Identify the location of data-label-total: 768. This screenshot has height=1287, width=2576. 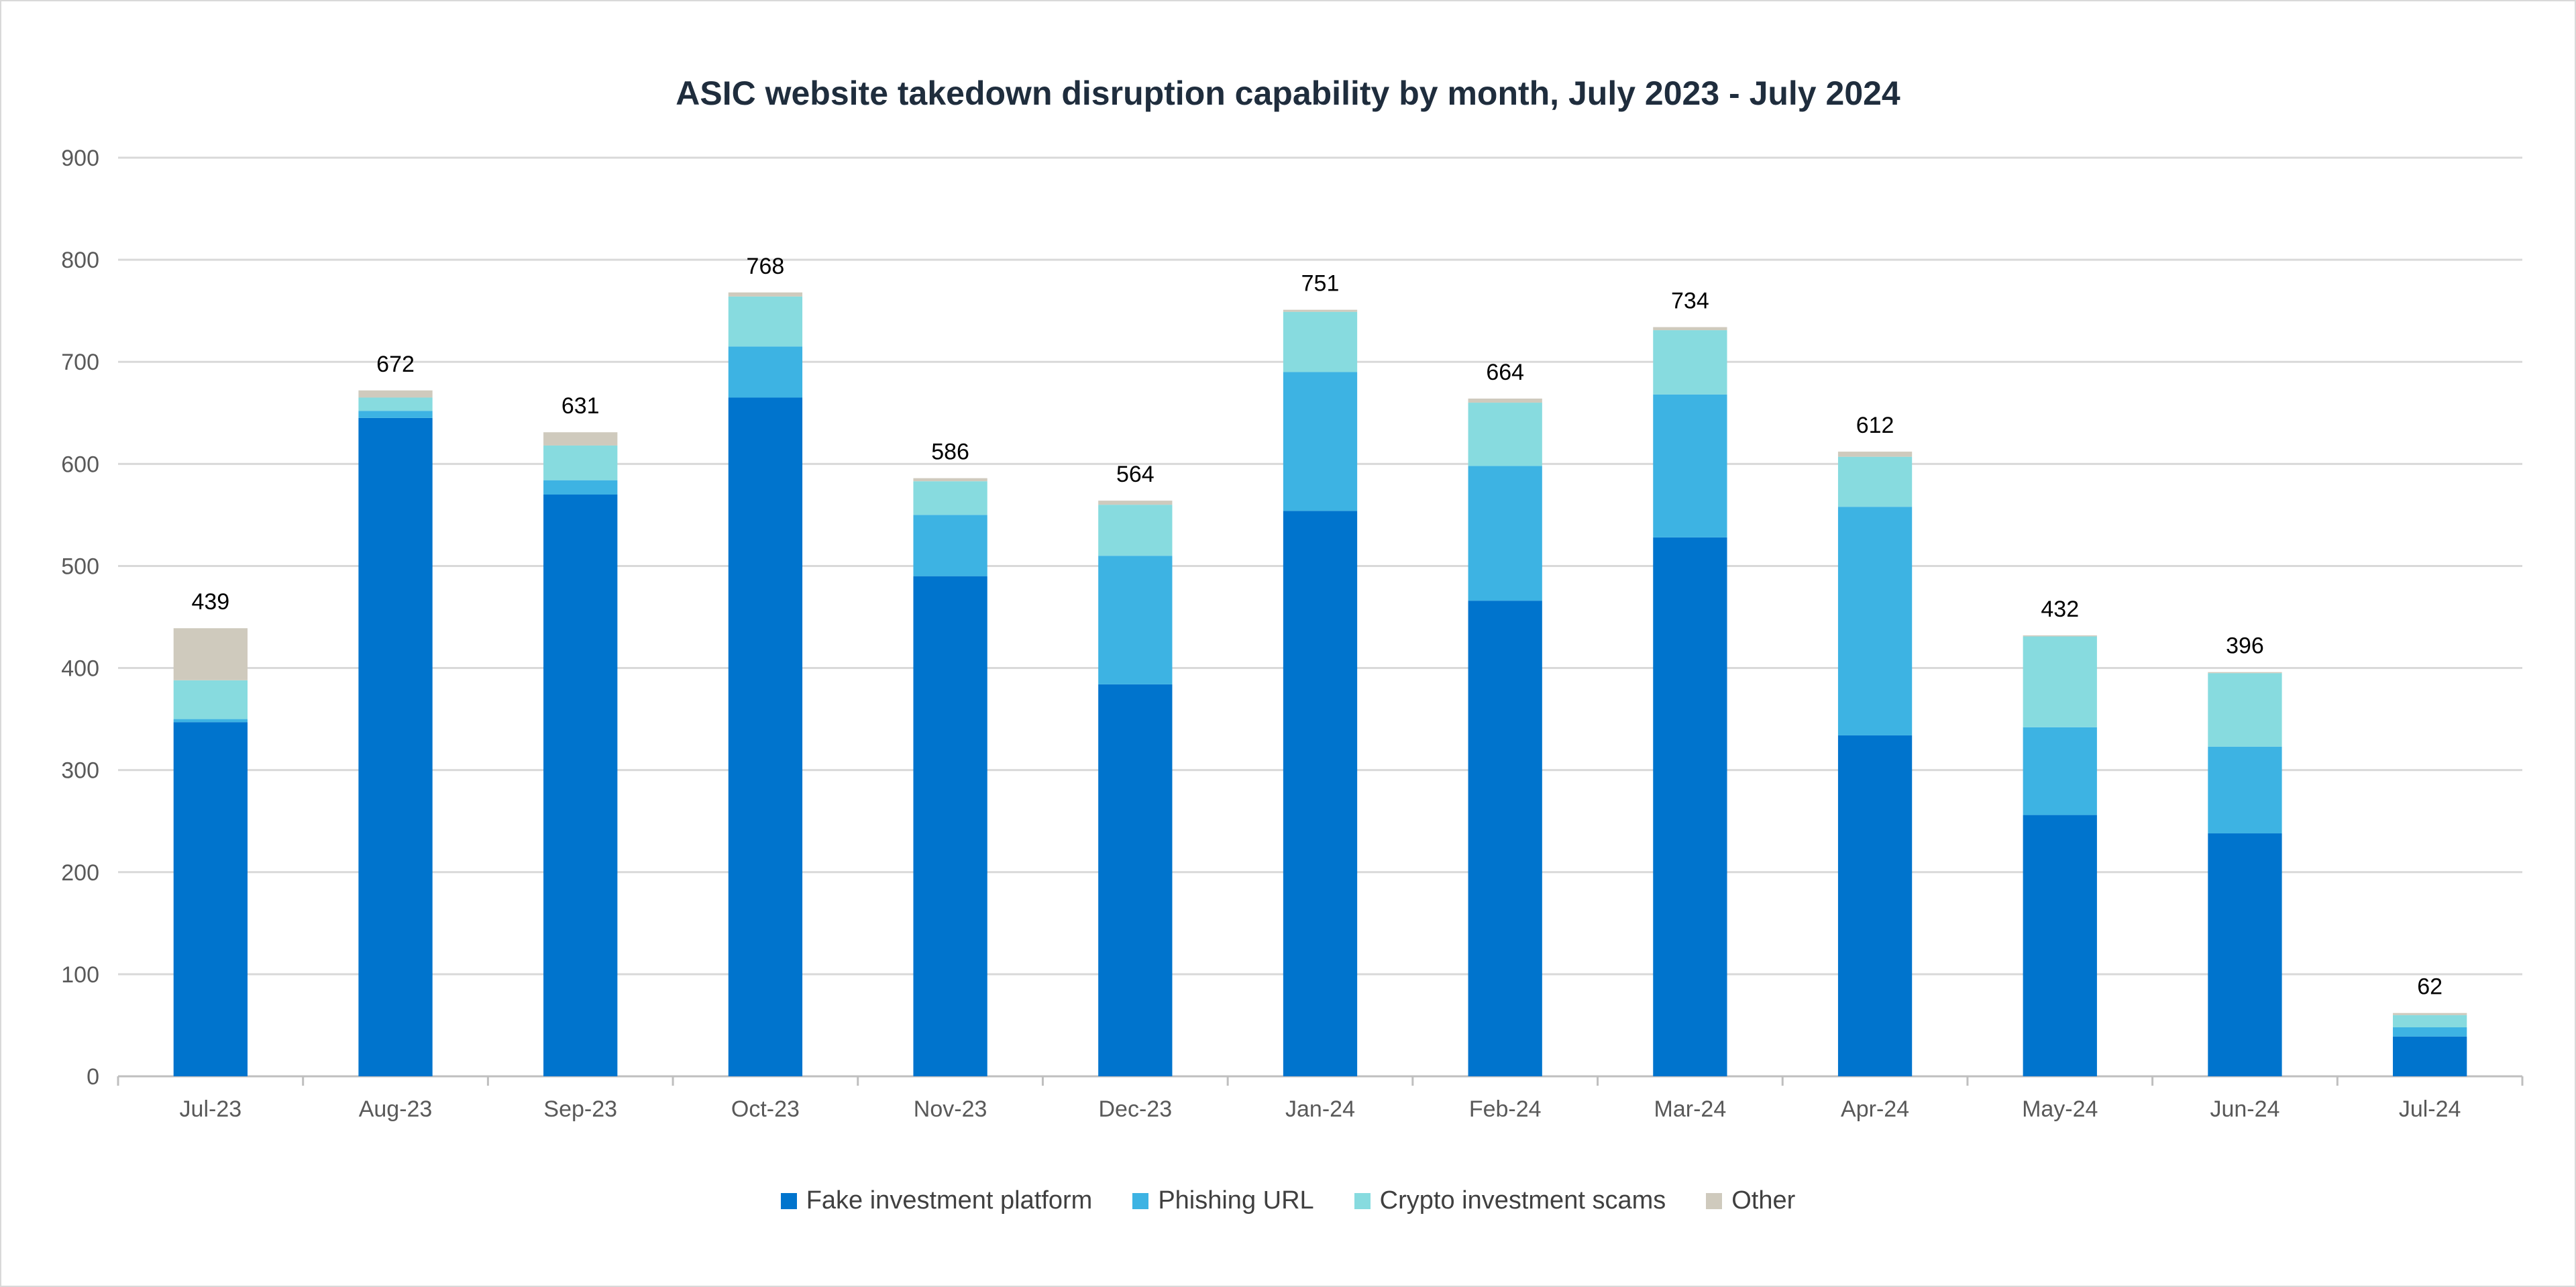
(766, 266).